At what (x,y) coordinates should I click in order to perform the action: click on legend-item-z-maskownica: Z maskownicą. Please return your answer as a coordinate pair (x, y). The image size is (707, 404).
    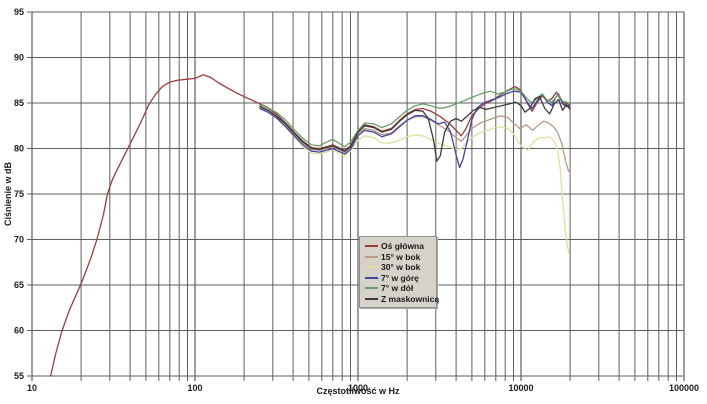
    Looking at the image, I should click on (402, 299).